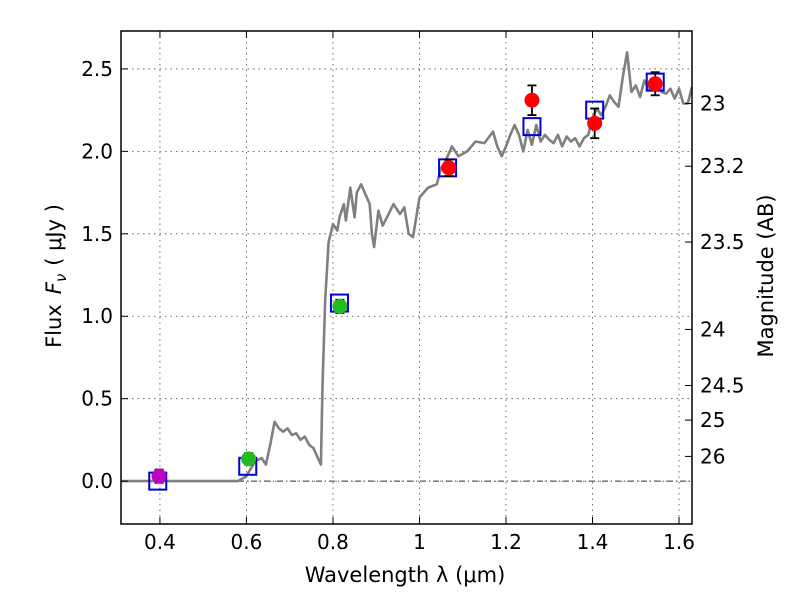  Describe the element at coordinates (722, 166) in the screenshot. I see `y2-tick-label: 23.2` at that location.